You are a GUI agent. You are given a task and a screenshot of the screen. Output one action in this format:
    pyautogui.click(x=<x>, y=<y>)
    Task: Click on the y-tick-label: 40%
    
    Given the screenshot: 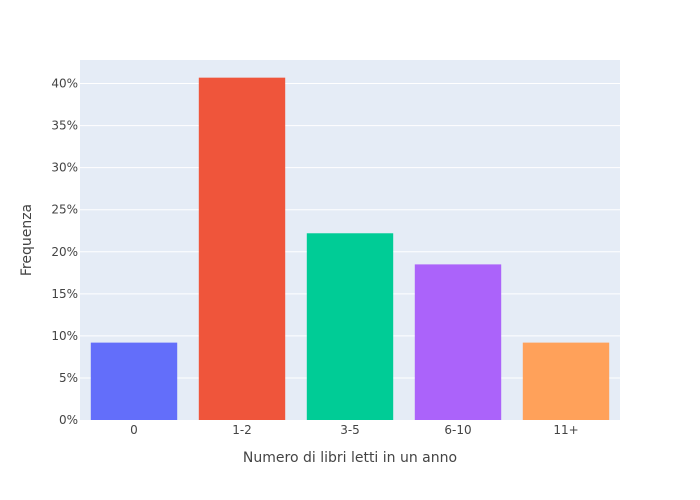 What is the action you would take?
    pyautogui.click(x=64, y=84)
    